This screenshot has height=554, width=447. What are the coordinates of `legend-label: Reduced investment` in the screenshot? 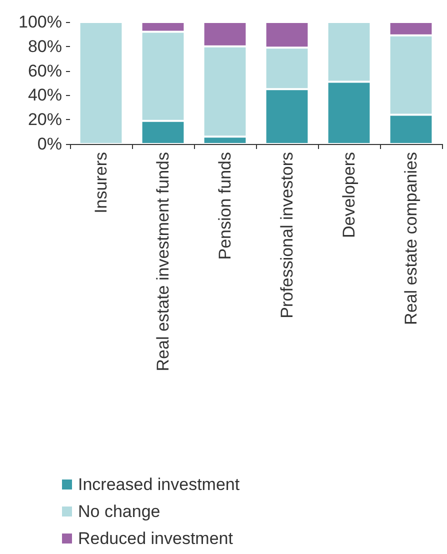 It's located at (156, 538).